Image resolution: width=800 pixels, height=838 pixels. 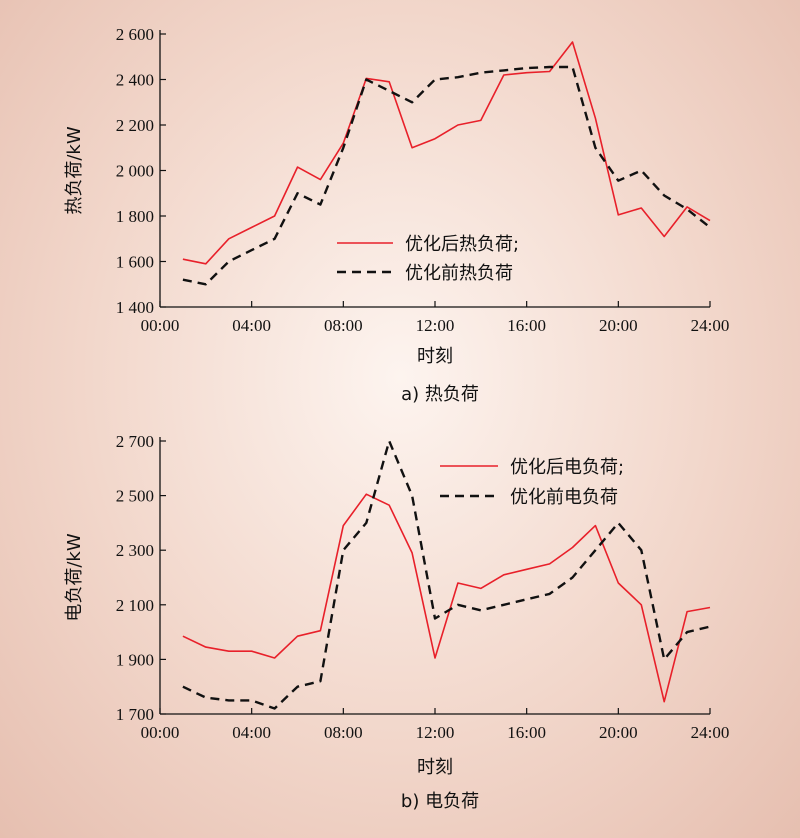 What do you see at coordinates (135, 80) in the screenshot?
I see `y-tick-label: 2 400` at bounding box center [135, 80].